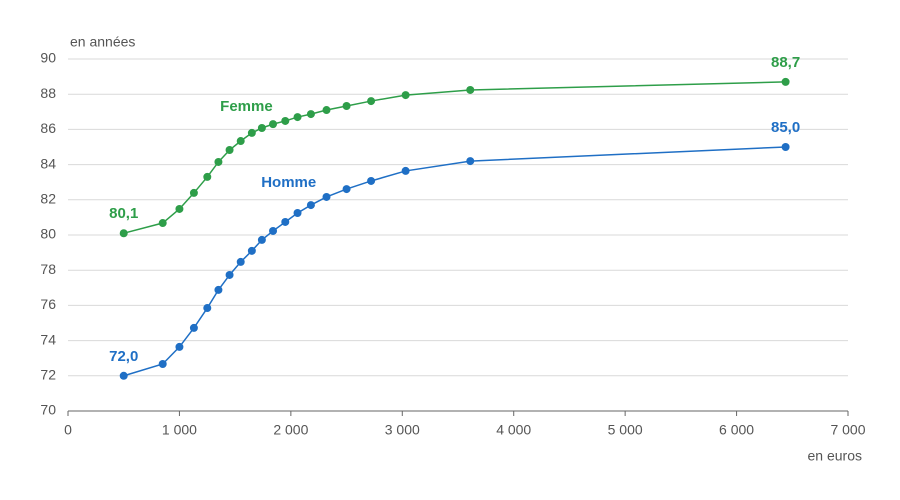 The height and width of the screenshot is (500, 900). I want to click on series-name: Femme, so click(246, 106).